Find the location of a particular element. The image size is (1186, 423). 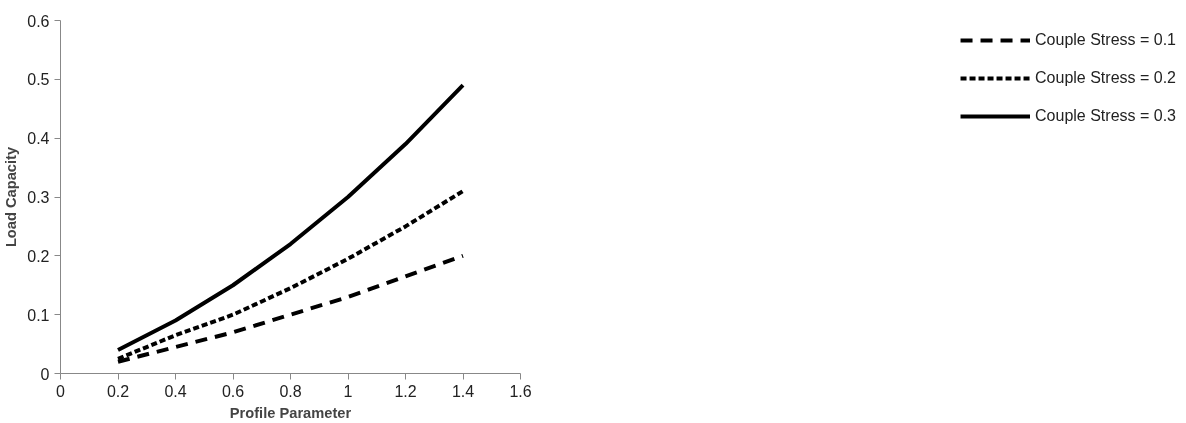

legend-label: Couple Stress = 0.3 is located at coordinates (1105, 116).